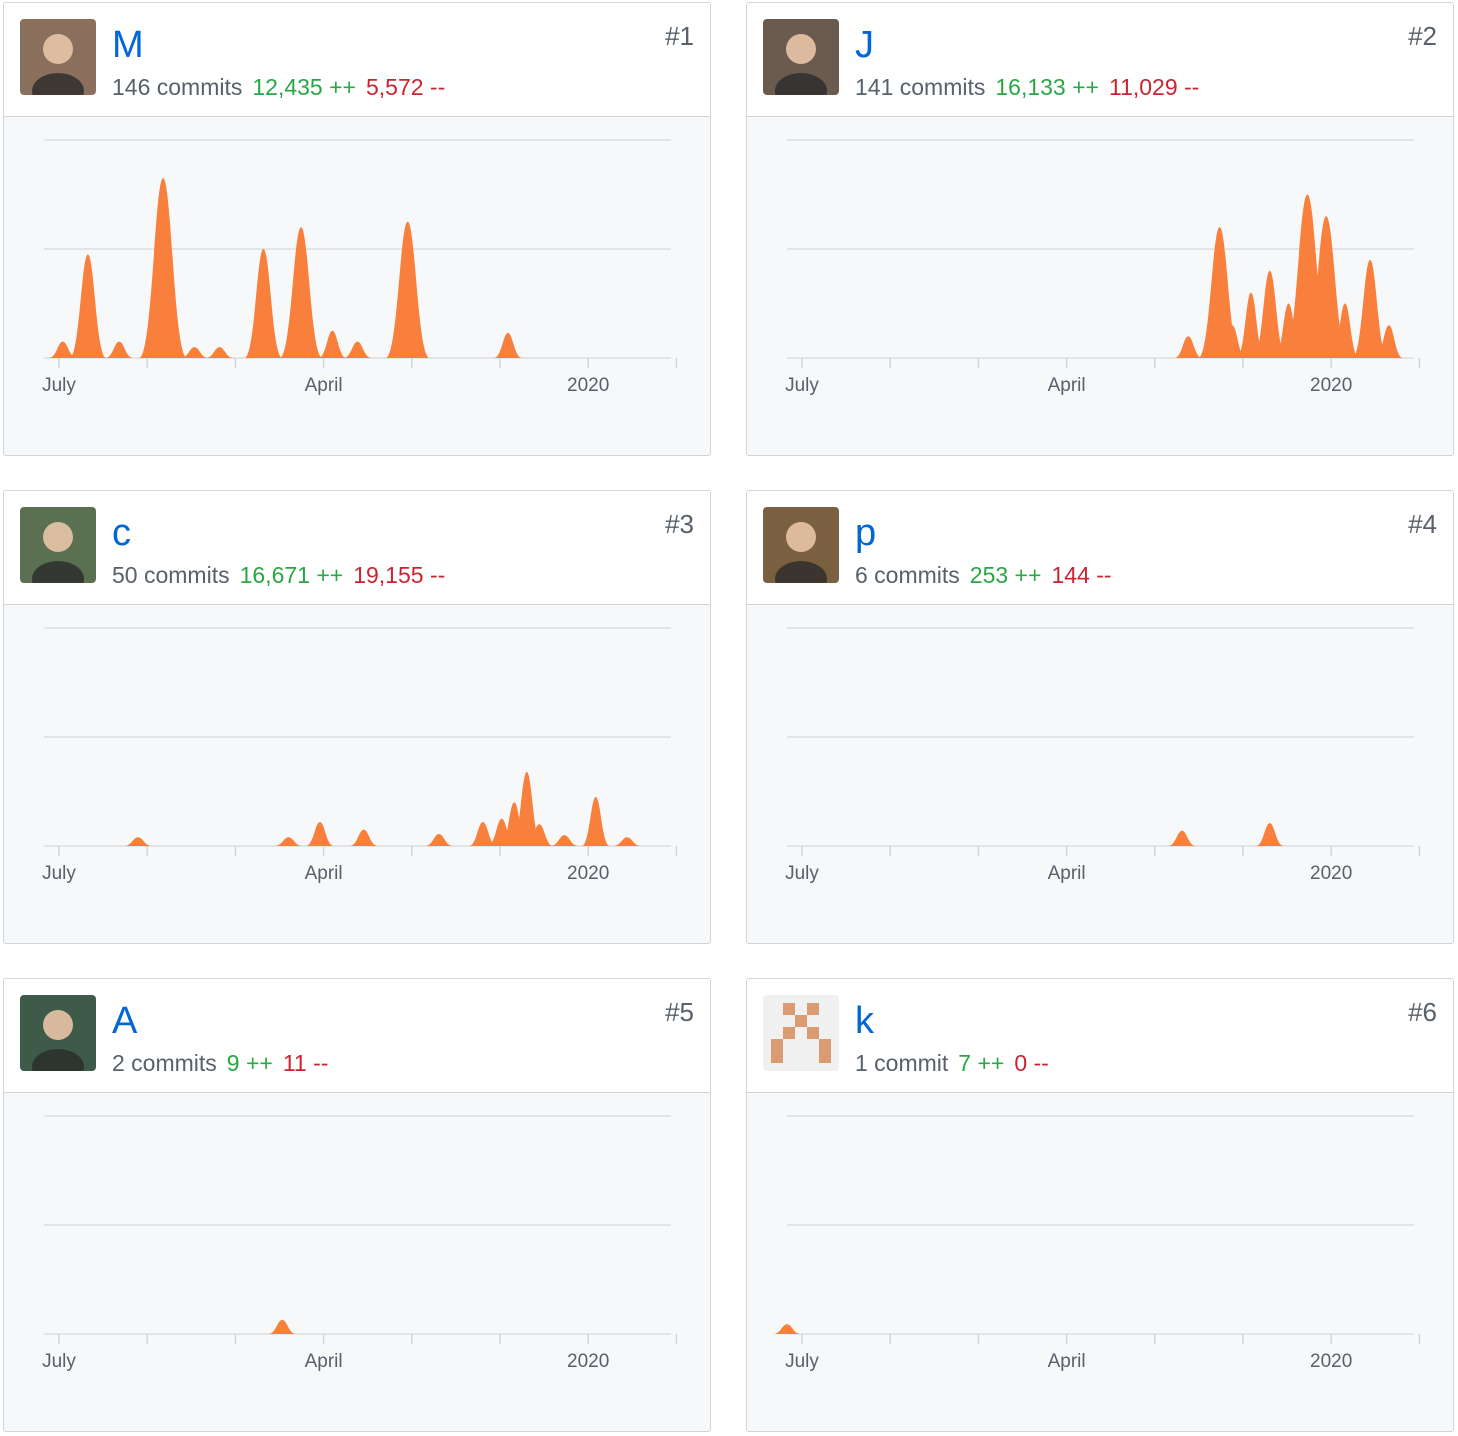 The width and height of the screenshot is (1458, 1436). I want to click on deletions-count: 5,572 --, so click(405, 87).